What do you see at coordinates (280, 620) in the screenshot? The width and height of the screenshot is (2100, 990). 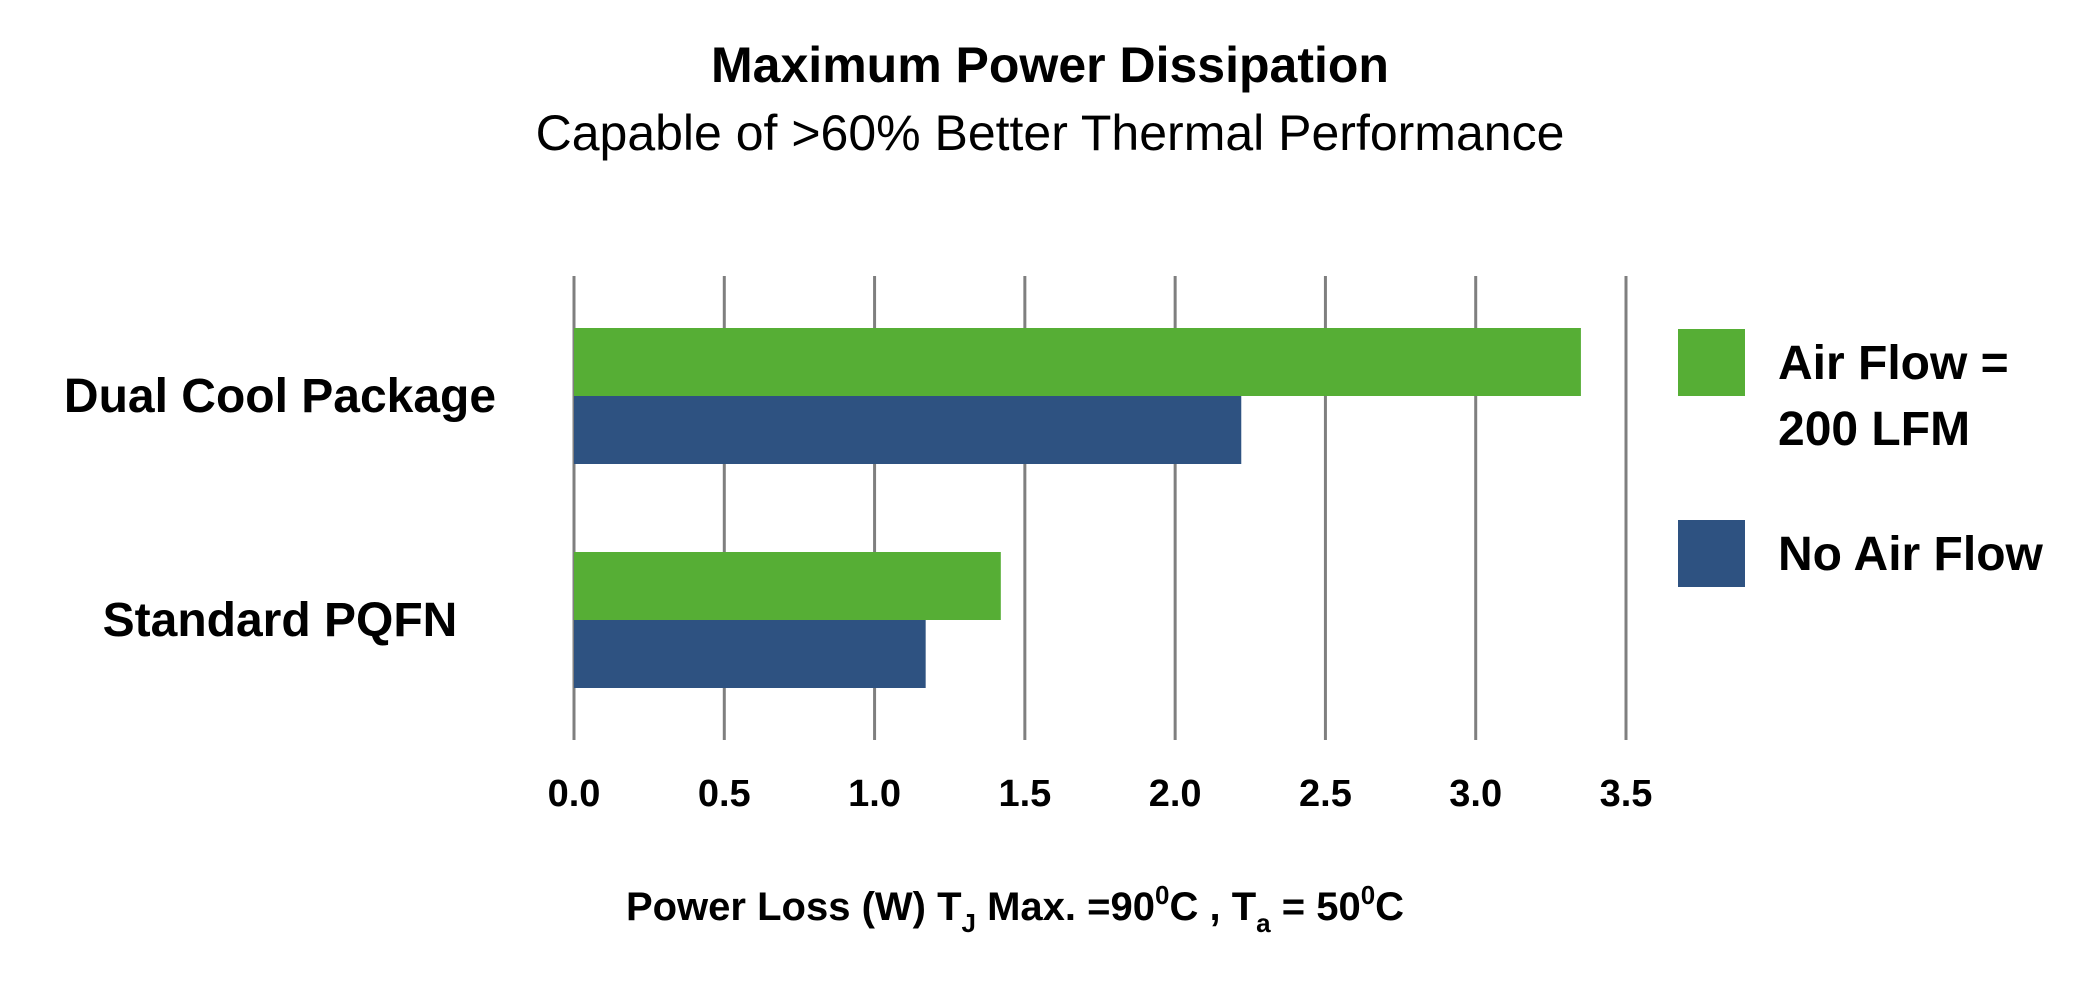 I see `category-label-1: Standard PQFN` at bounding box center [280, 620].